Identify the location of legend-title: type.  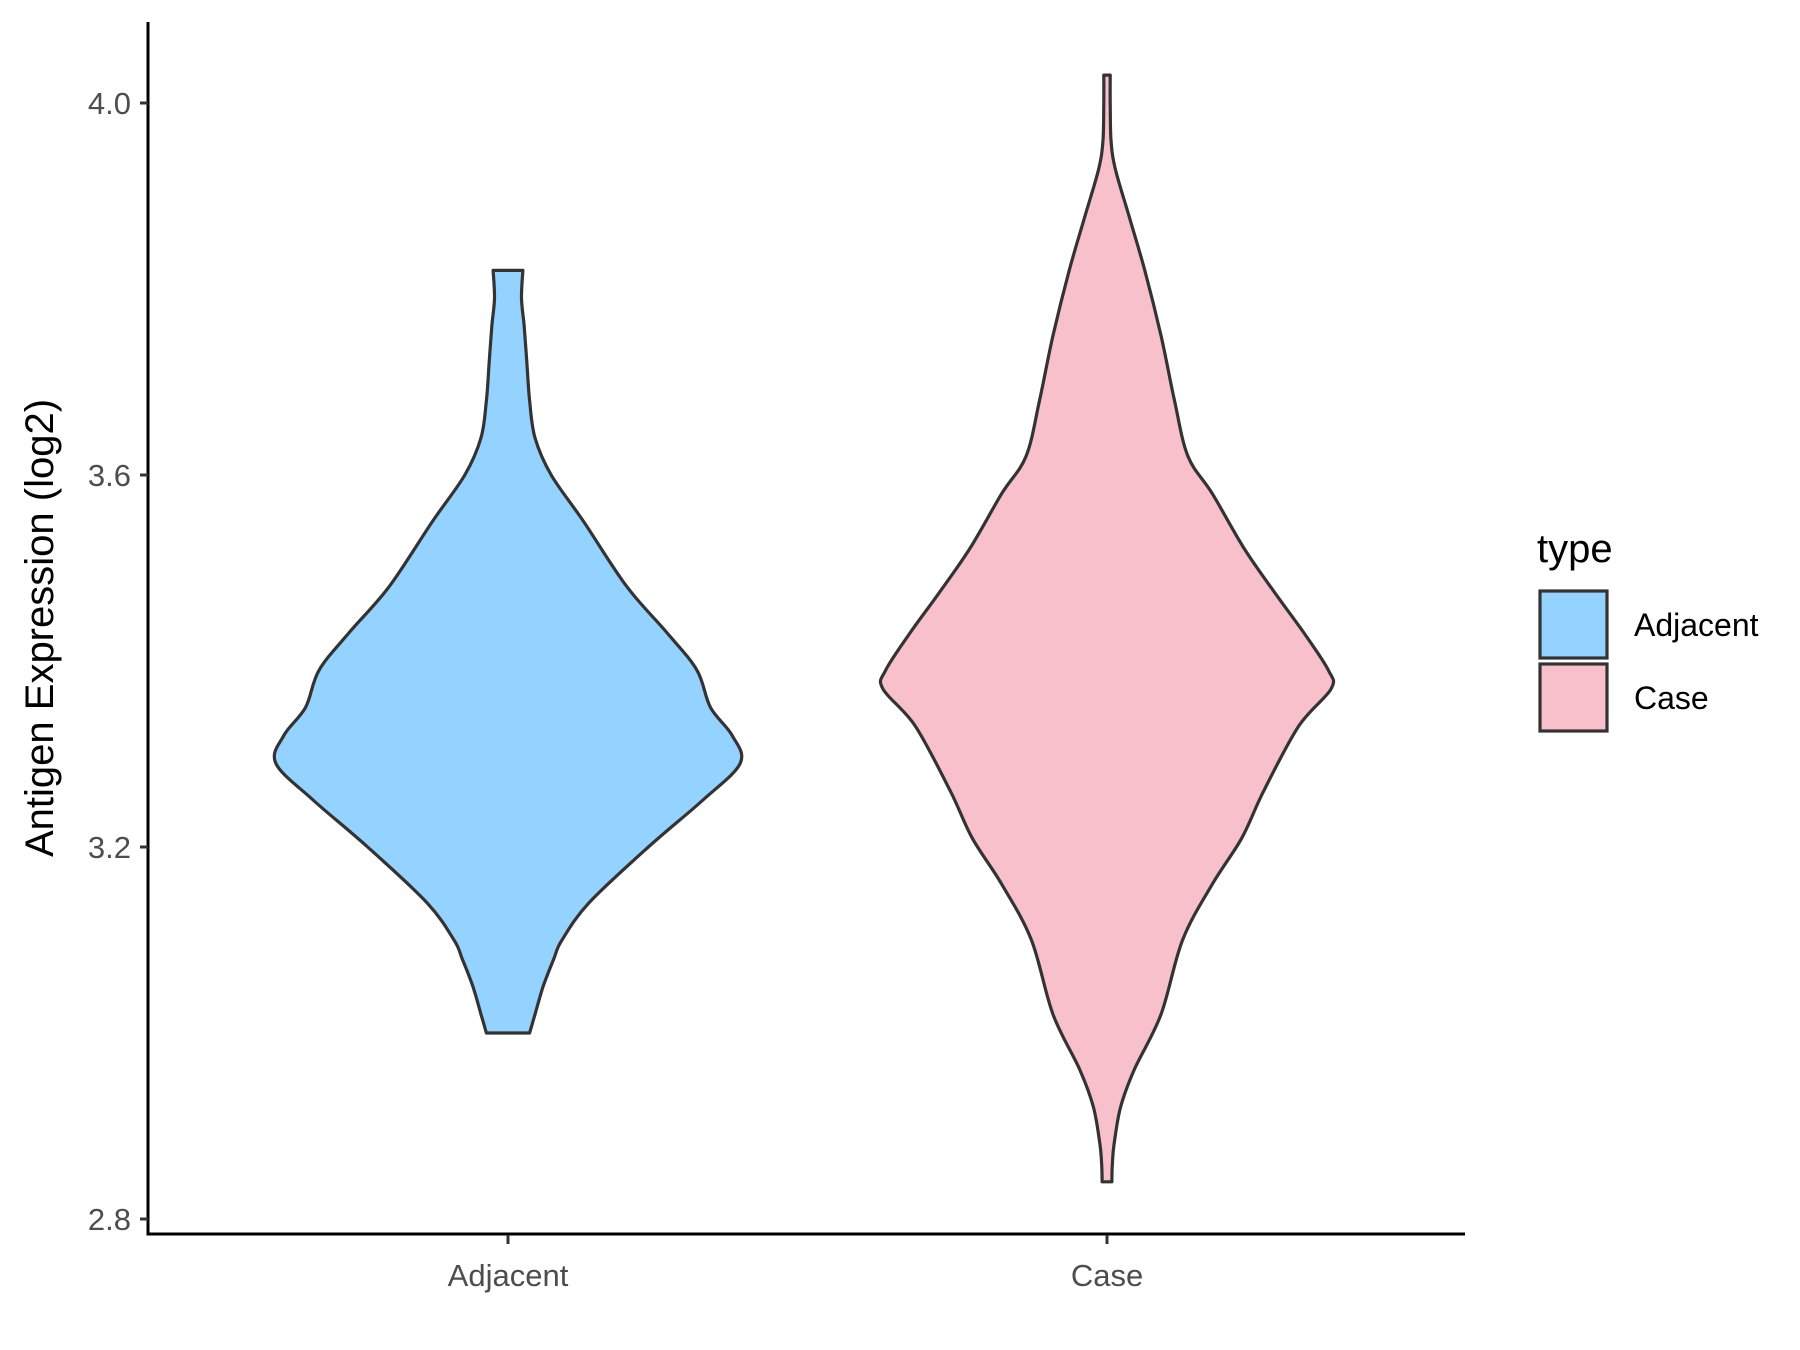
(1575, 549).